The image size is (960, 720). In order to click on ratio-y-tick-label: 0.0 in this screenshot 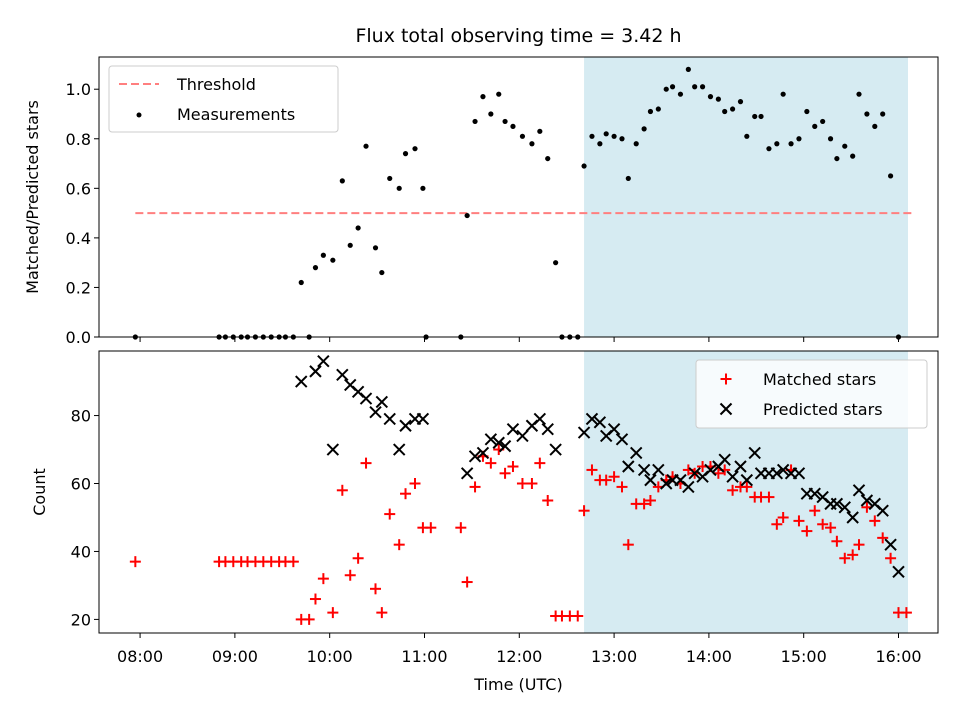, I will do `click(78, 337)`.